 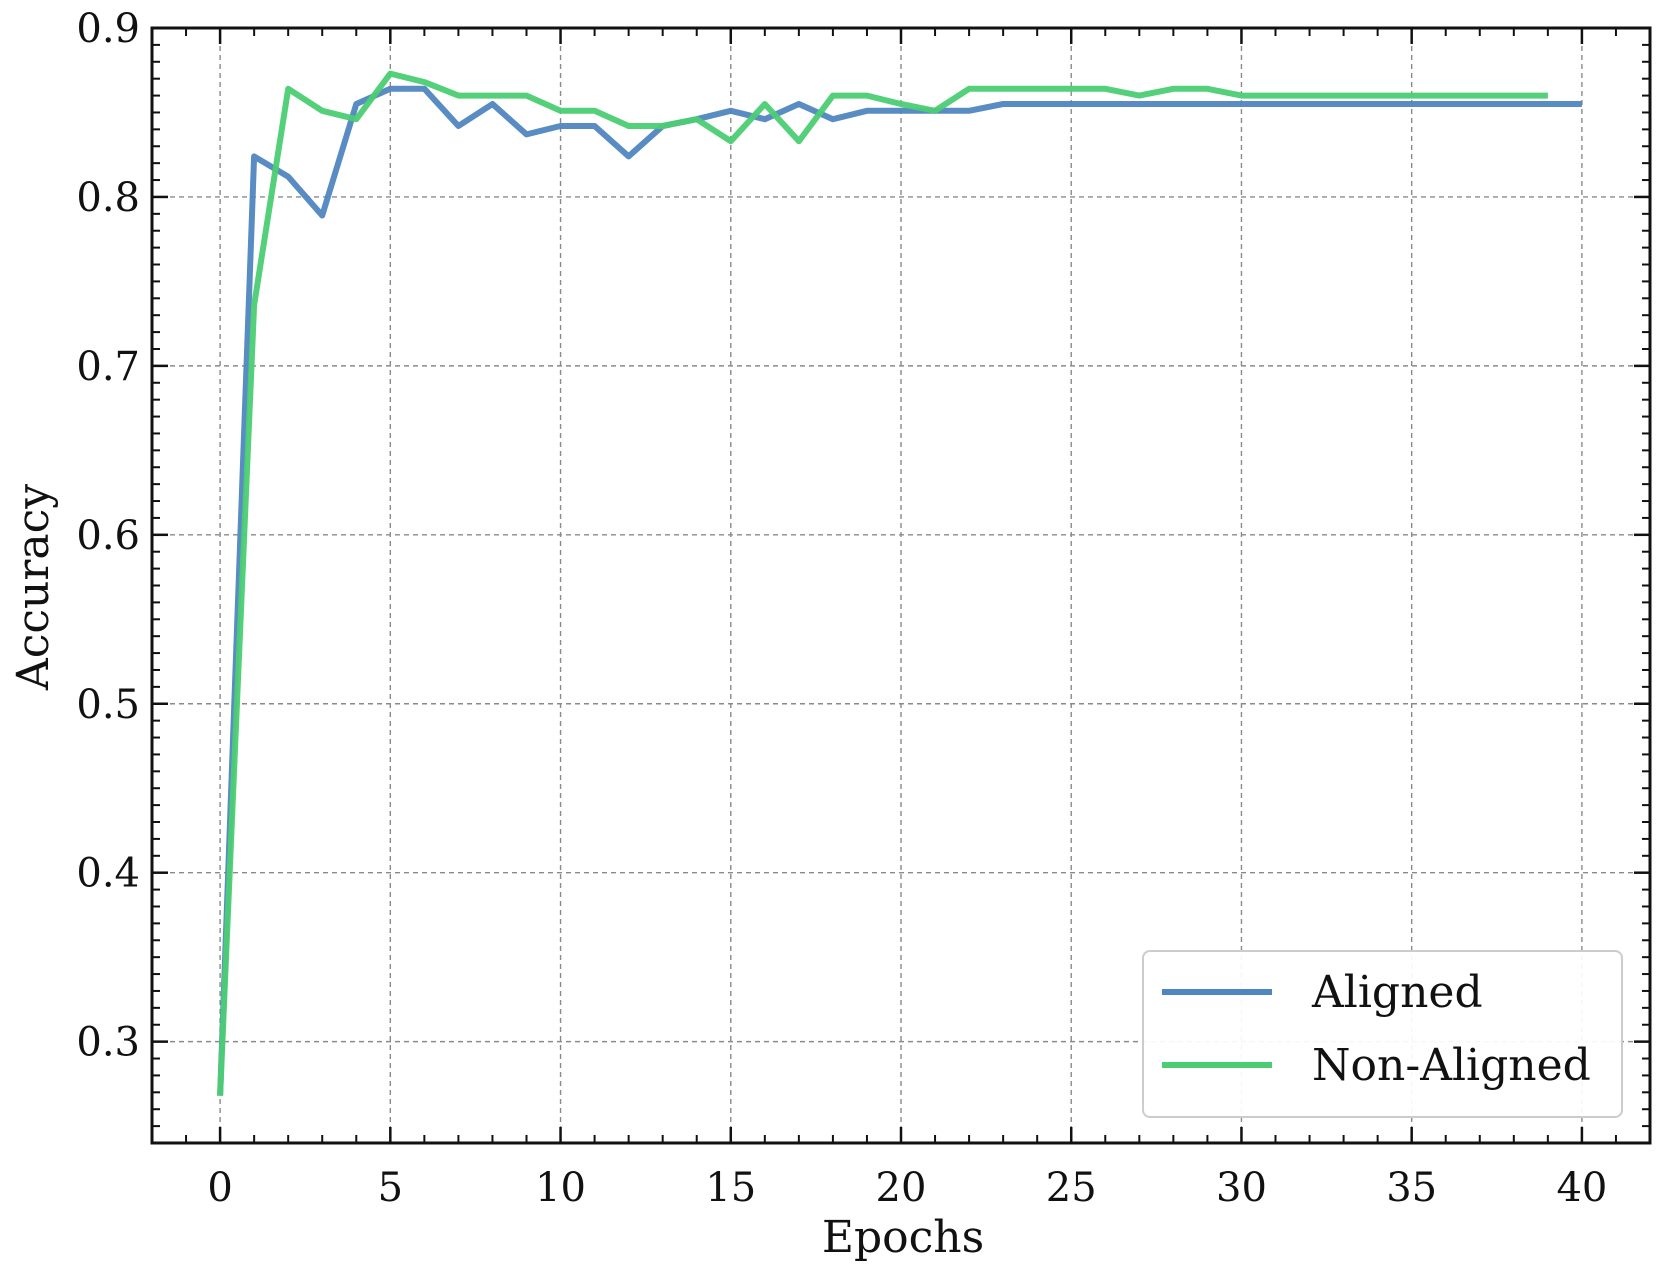 I want to click on x-tick-label: 0, so click(x=219, y=1188).